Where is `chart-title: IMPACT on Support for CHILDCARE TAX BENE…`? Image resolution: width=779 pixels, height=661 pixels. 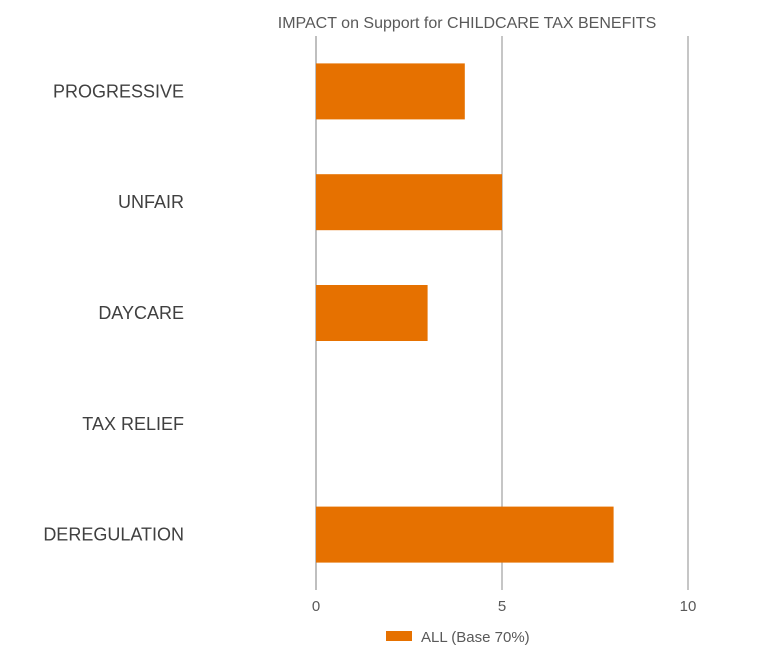
chart-title: IMPACT on Support for CHILDCARE TAX BENE… is located at coordinates (467, 23).